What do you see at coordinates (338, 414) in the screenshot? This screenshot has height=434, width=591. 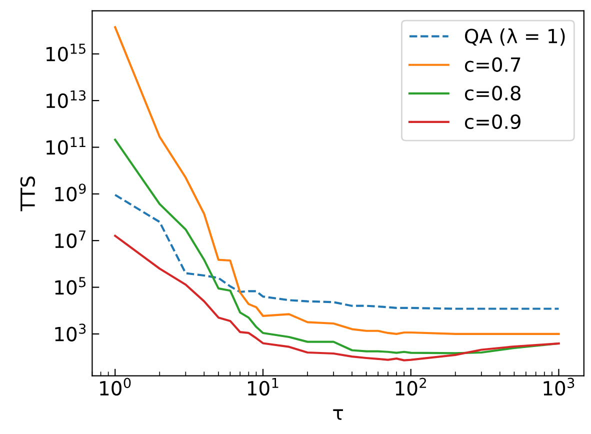 I see `x-axis-title: τ` at bounding box center [338, 414].